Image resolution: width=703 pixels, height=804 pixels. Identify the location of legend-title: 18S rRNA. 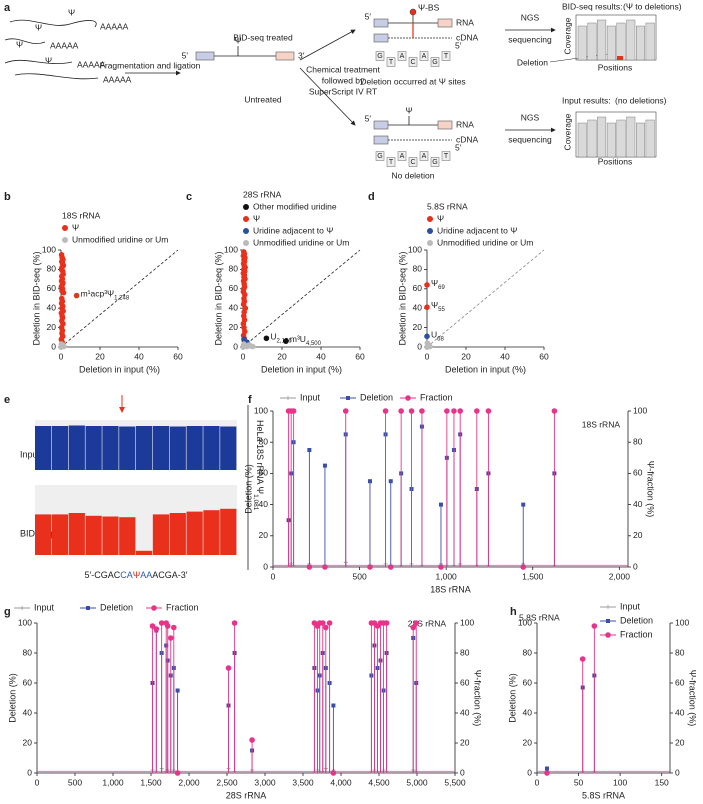
(81, 215).